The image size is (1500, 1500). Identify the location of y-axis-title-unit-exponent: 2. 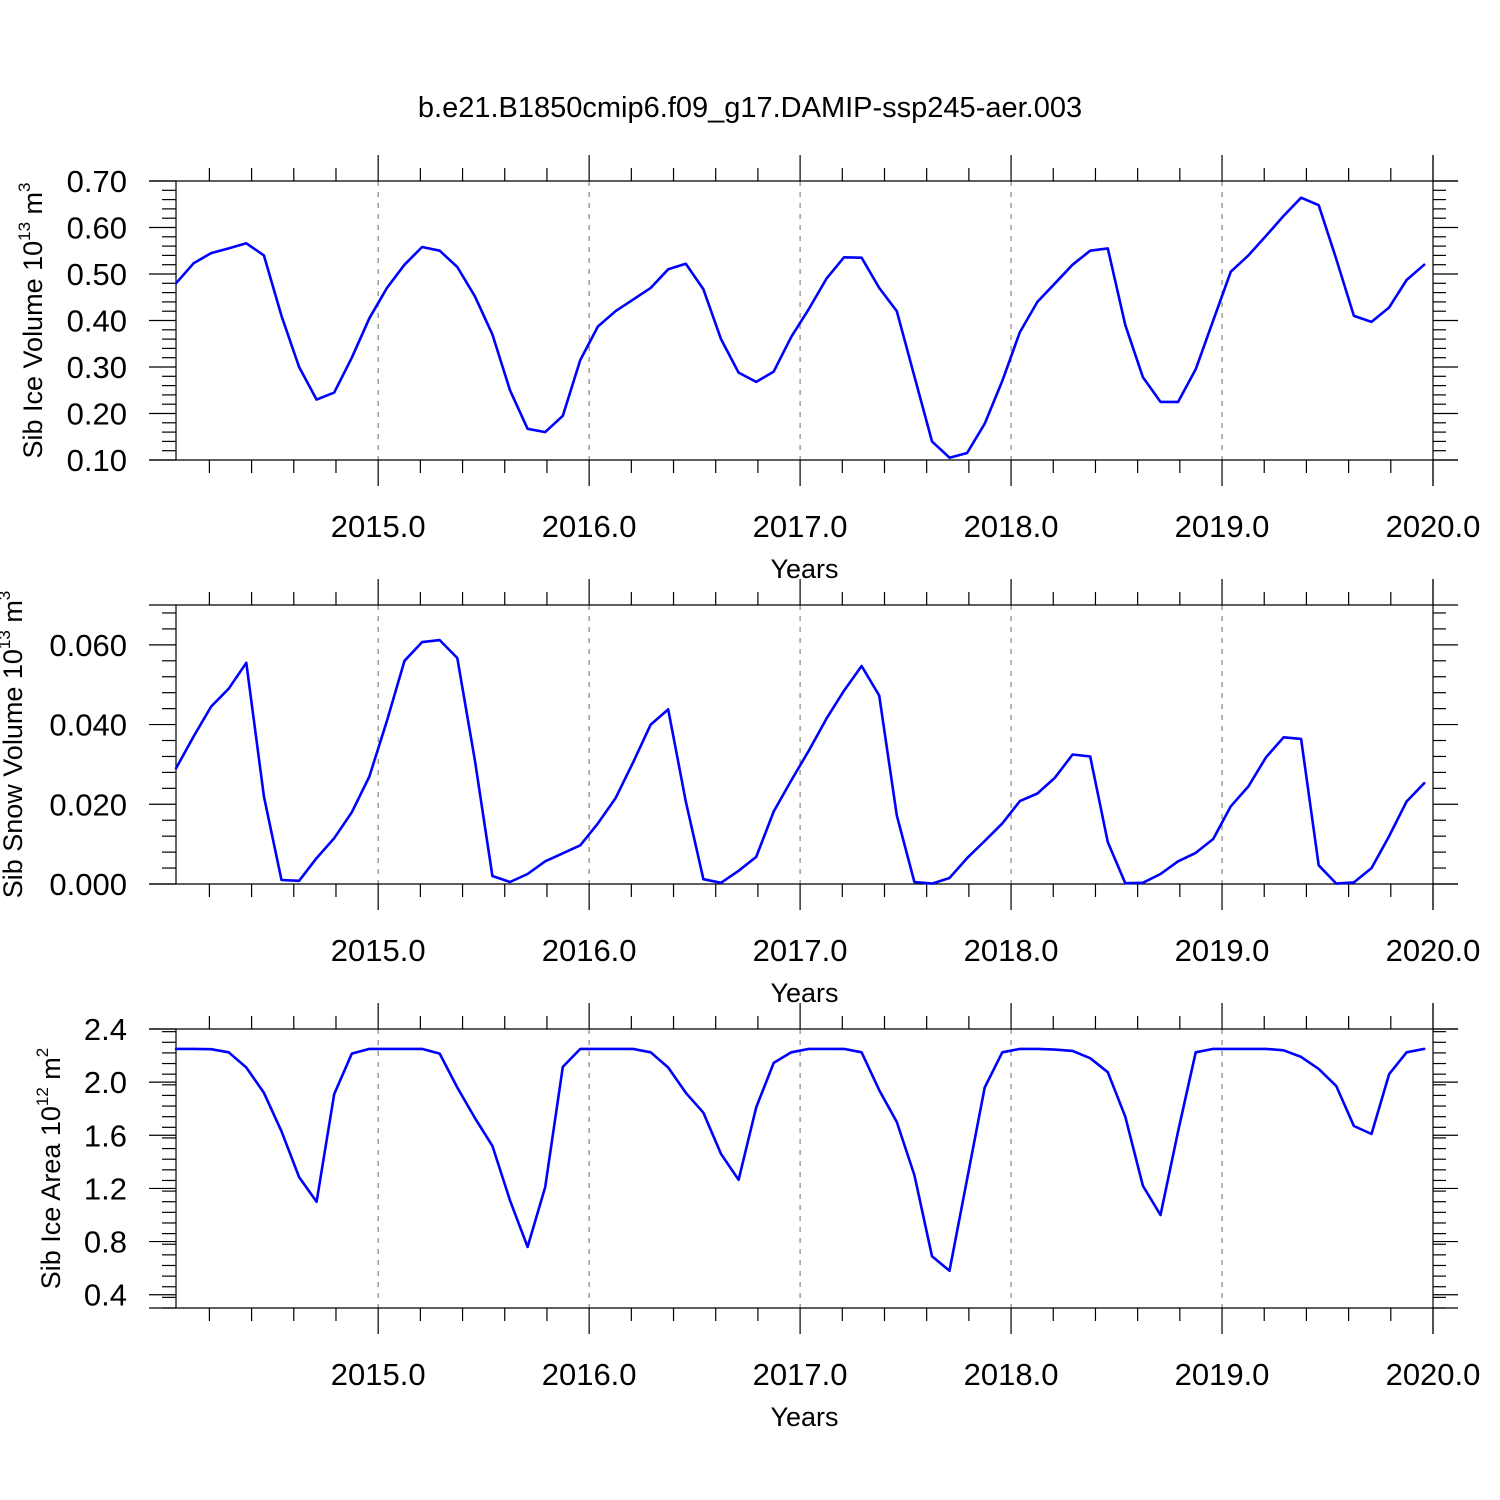
(42, 1052).